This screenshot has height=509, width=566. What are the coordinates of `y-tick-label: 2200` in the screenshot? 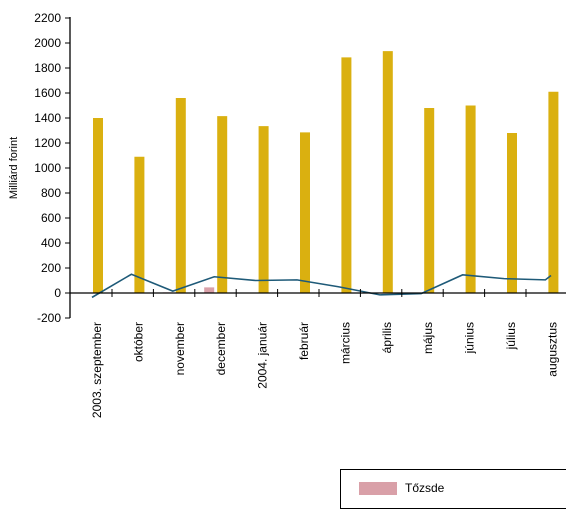 It's located at (47, 18).